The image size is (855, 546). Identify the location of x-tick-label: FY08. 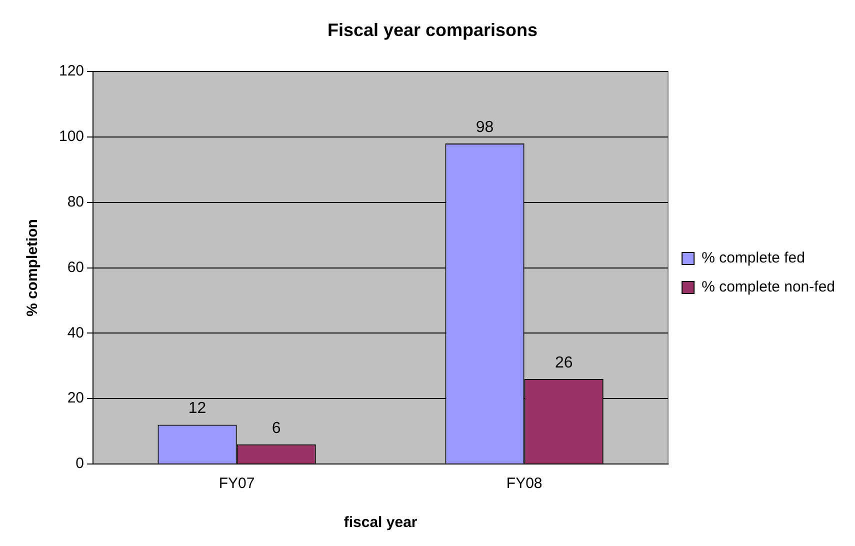
(524, 483).